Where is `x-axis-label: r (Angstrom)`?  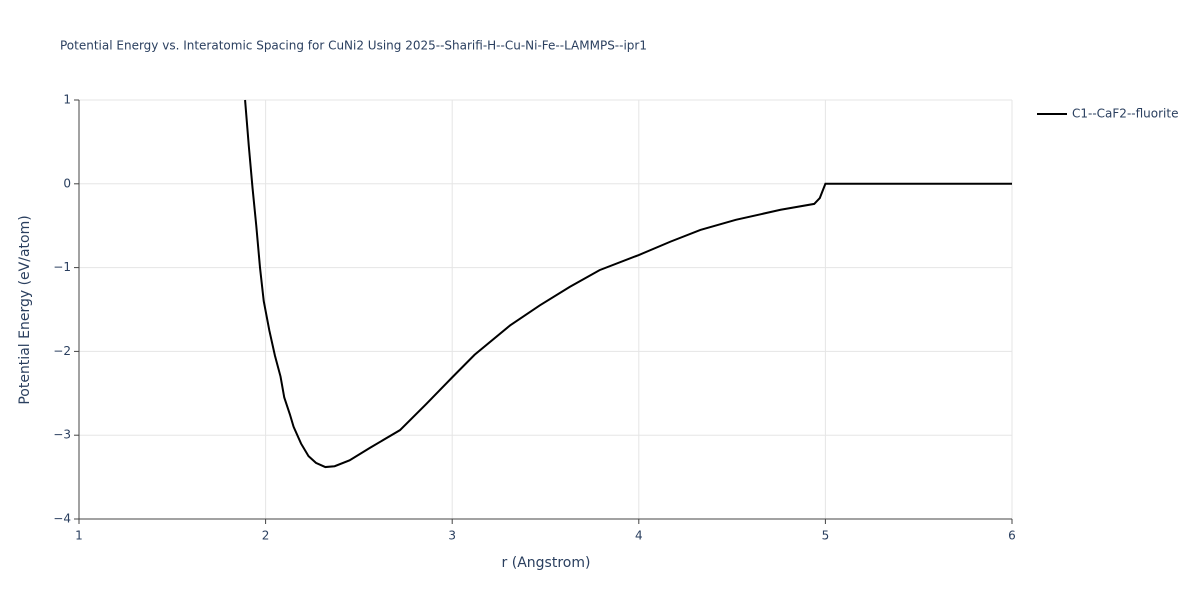 x-axis-label: r (Angstrom) is located at coordinates (546, 563).